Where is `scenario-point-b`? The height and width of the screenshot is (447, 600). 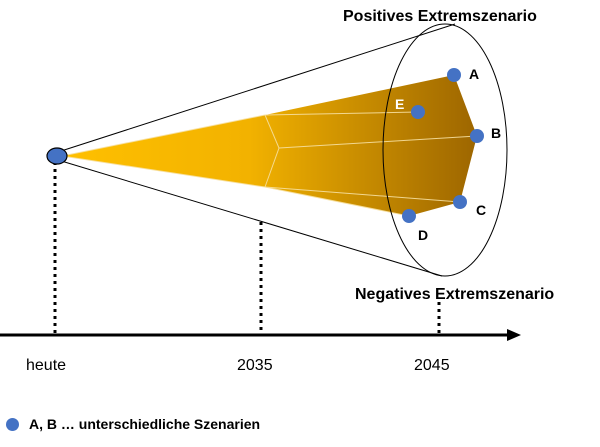 scenario-point-b is located at coordinates (477, 136).